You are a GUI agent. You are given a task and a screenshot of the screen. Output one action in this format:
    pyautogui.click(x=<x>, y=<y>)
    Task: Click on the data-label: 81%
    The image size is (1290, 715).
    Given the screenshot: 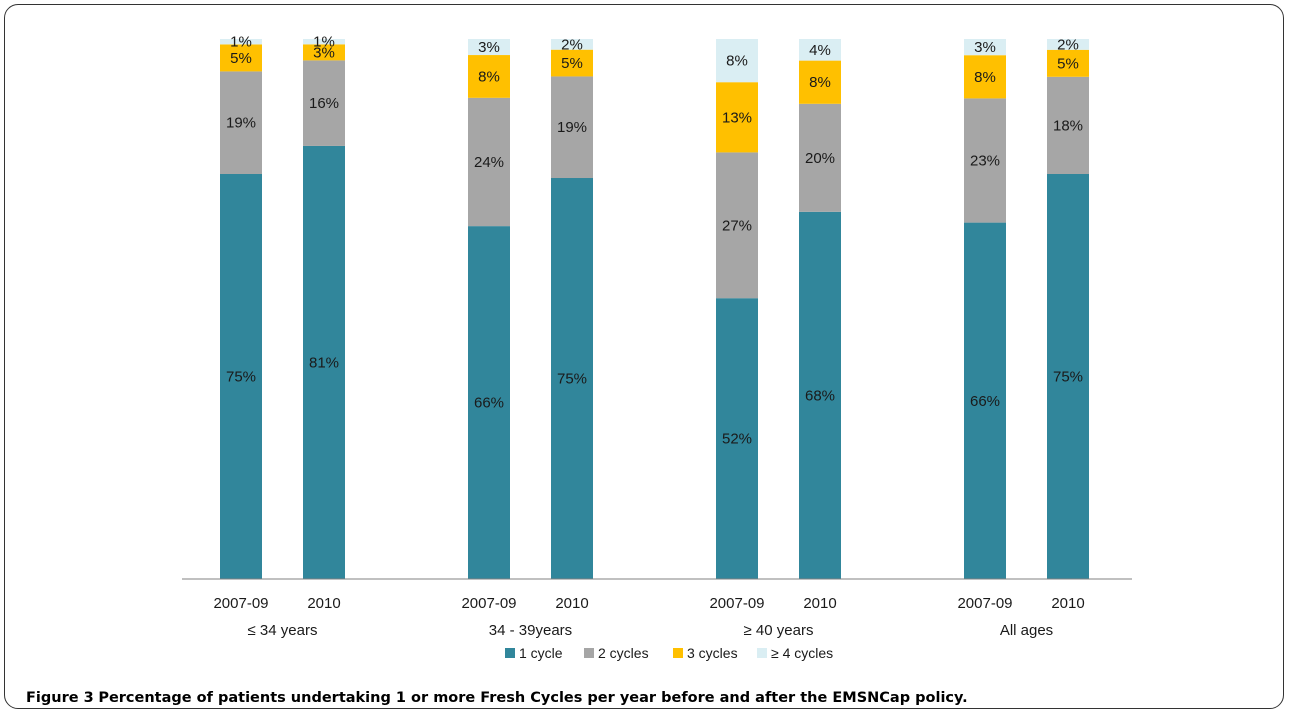 What is the action you would take?
    pyautogui.click(x=324, y=362)
    